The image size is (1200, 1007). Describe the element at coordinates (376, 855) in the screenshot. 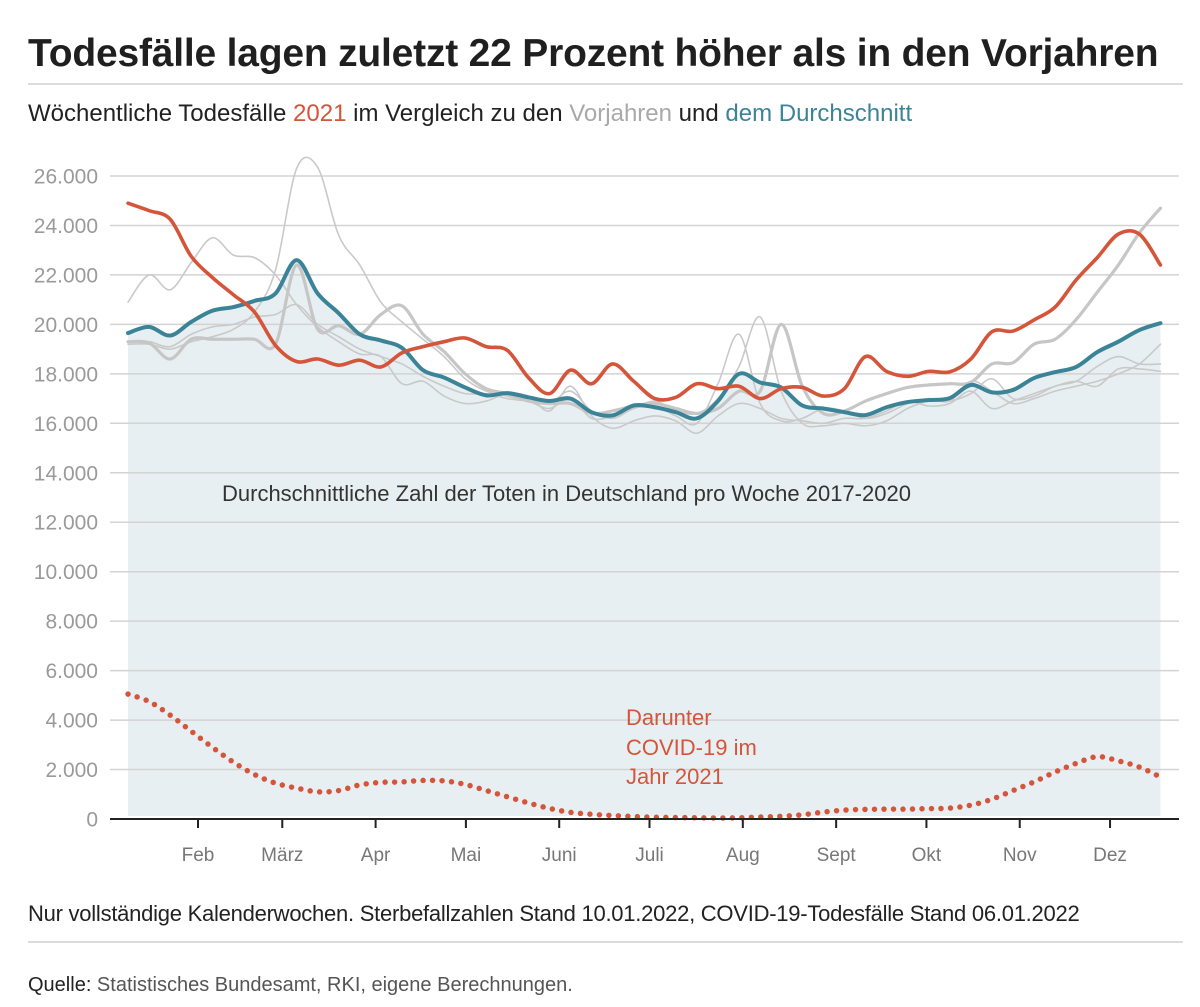

I see `x-tick-label: Apr` at that location.